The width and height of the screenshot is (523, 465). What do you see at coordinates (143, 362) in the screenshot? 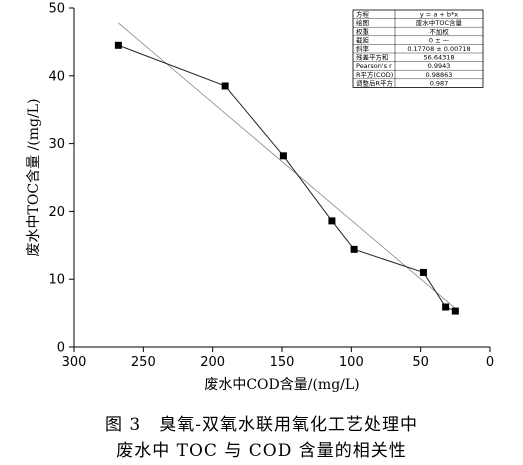
I see `x-tick-label: 250` at bounding box center [143, 362].